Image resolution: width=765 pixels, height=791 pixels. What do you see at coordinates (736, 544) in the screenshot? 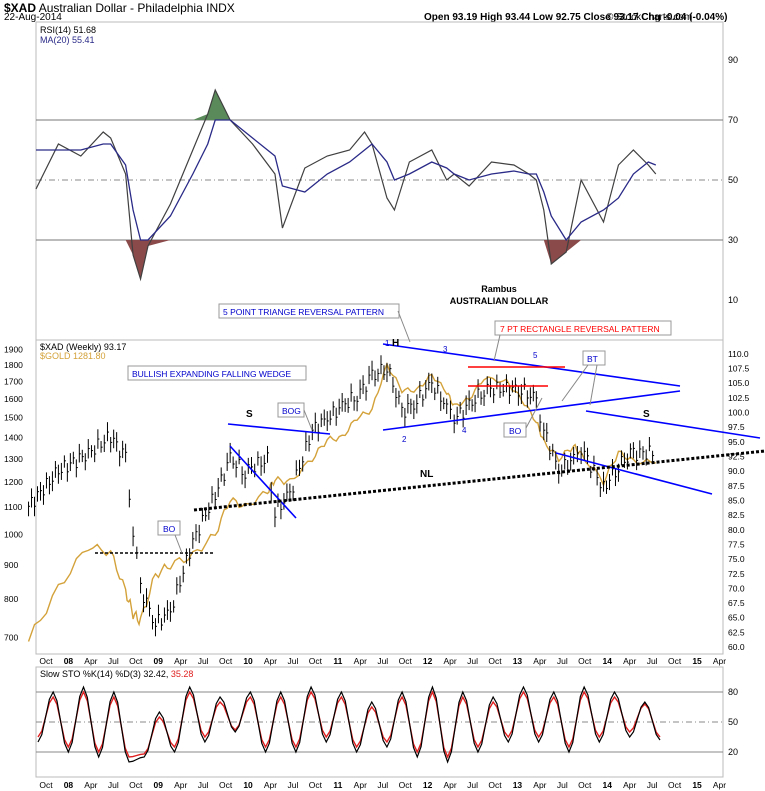
I see `price-right-tick: 77.5` at bounding box center [736, 544].